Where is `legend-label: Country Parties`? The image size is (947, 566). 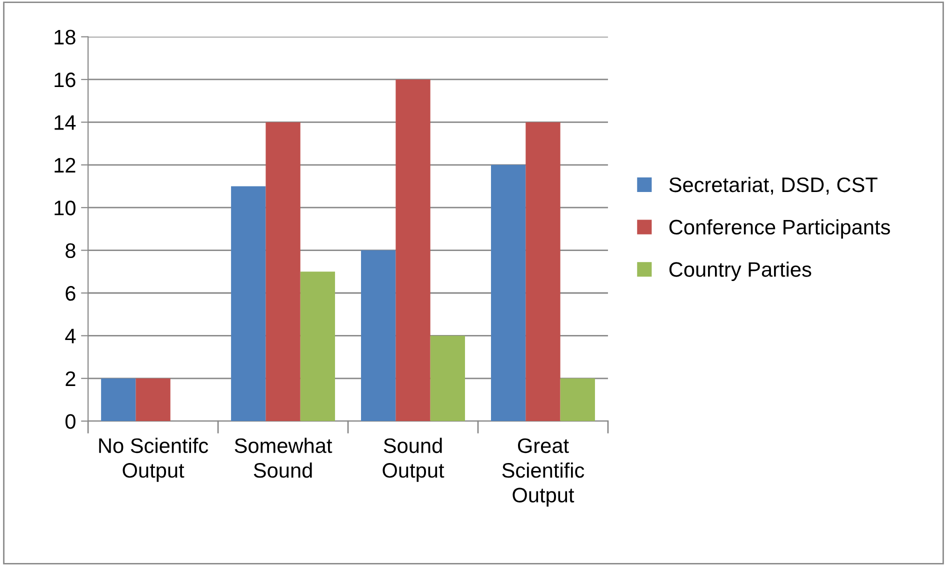 legend-label: Country Parties is located at coordinates (740, 271).